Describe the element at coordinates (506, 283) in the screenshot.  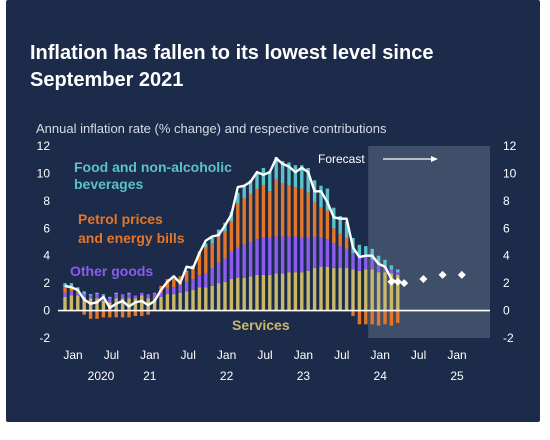
I see `y-tick-label-right: 2` at that location.